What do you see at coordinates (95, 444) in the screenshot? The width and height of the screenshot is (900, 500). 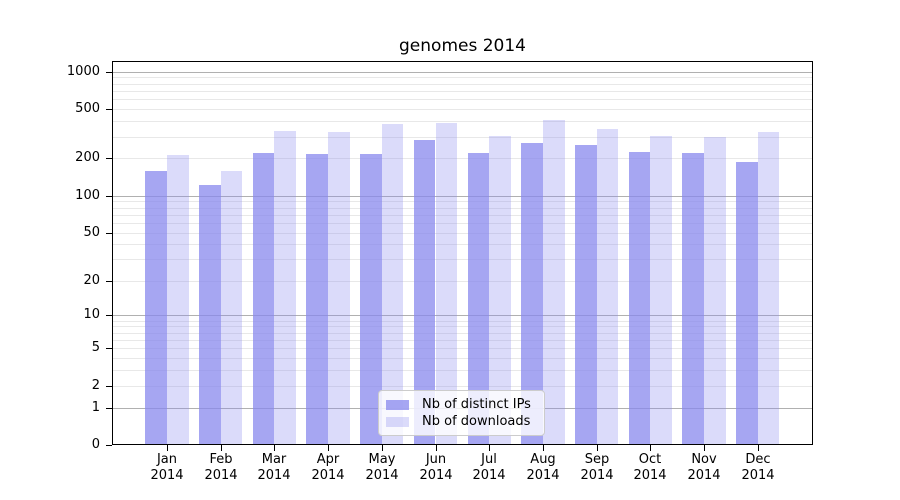 I see `y-axis-tick-label: 0` at bounding box center [95, 444].